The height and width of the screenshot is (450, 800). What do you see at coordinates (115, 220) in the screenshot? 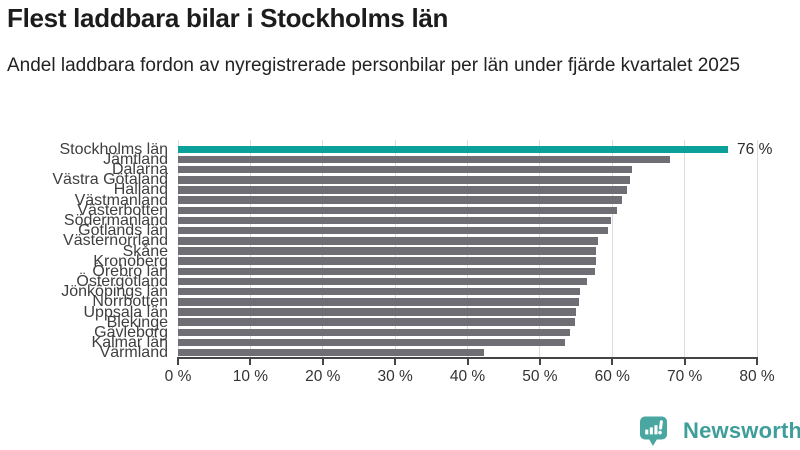
I see `y-axis-label: Södermanland` at bounding box center [115, 220].